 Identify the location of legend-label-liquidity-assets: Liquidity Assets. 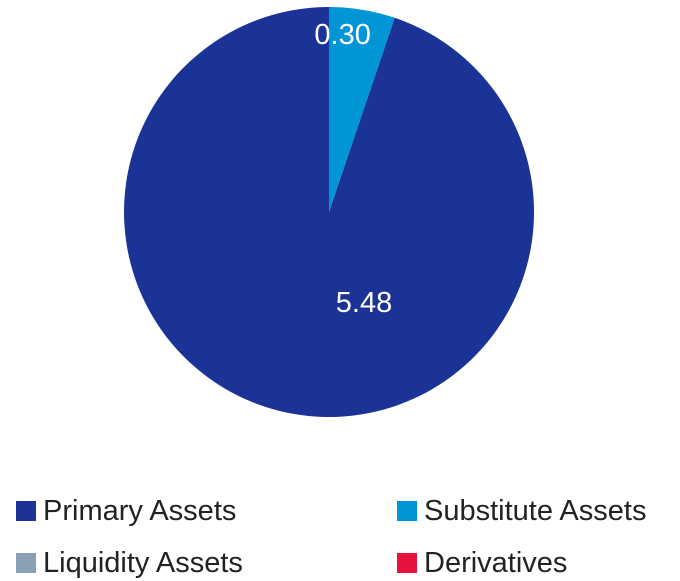
(143, 563).